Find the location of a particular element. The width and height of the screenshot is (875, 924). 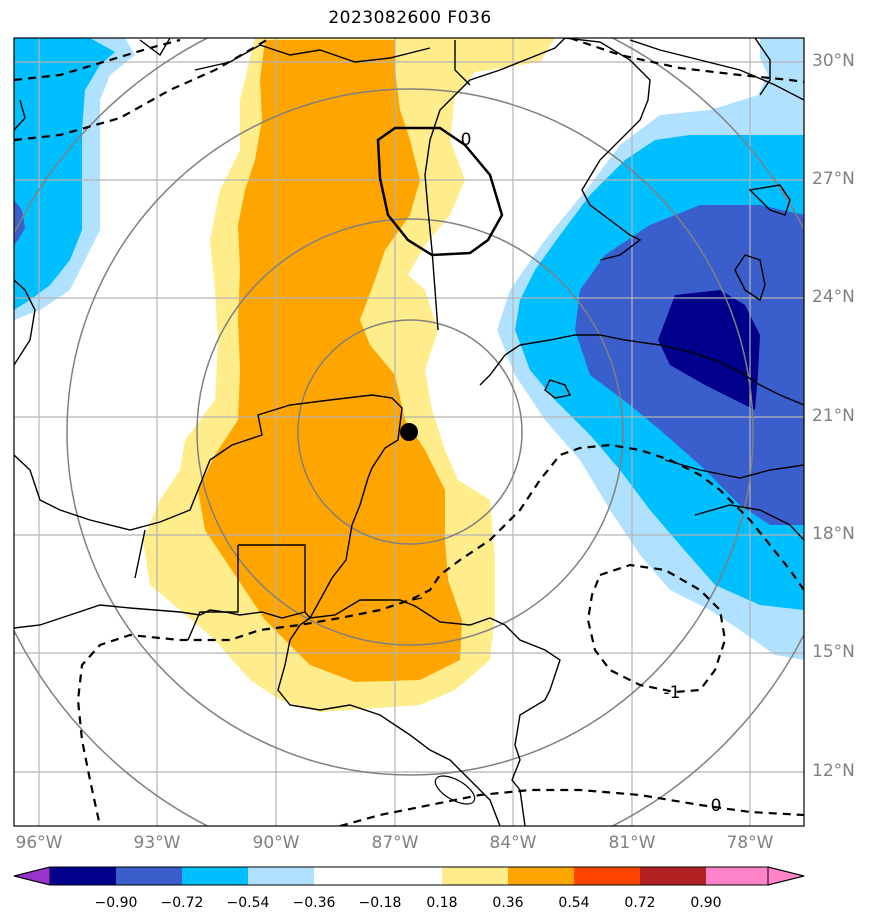

small-islands is located at coordinates (443, 701).